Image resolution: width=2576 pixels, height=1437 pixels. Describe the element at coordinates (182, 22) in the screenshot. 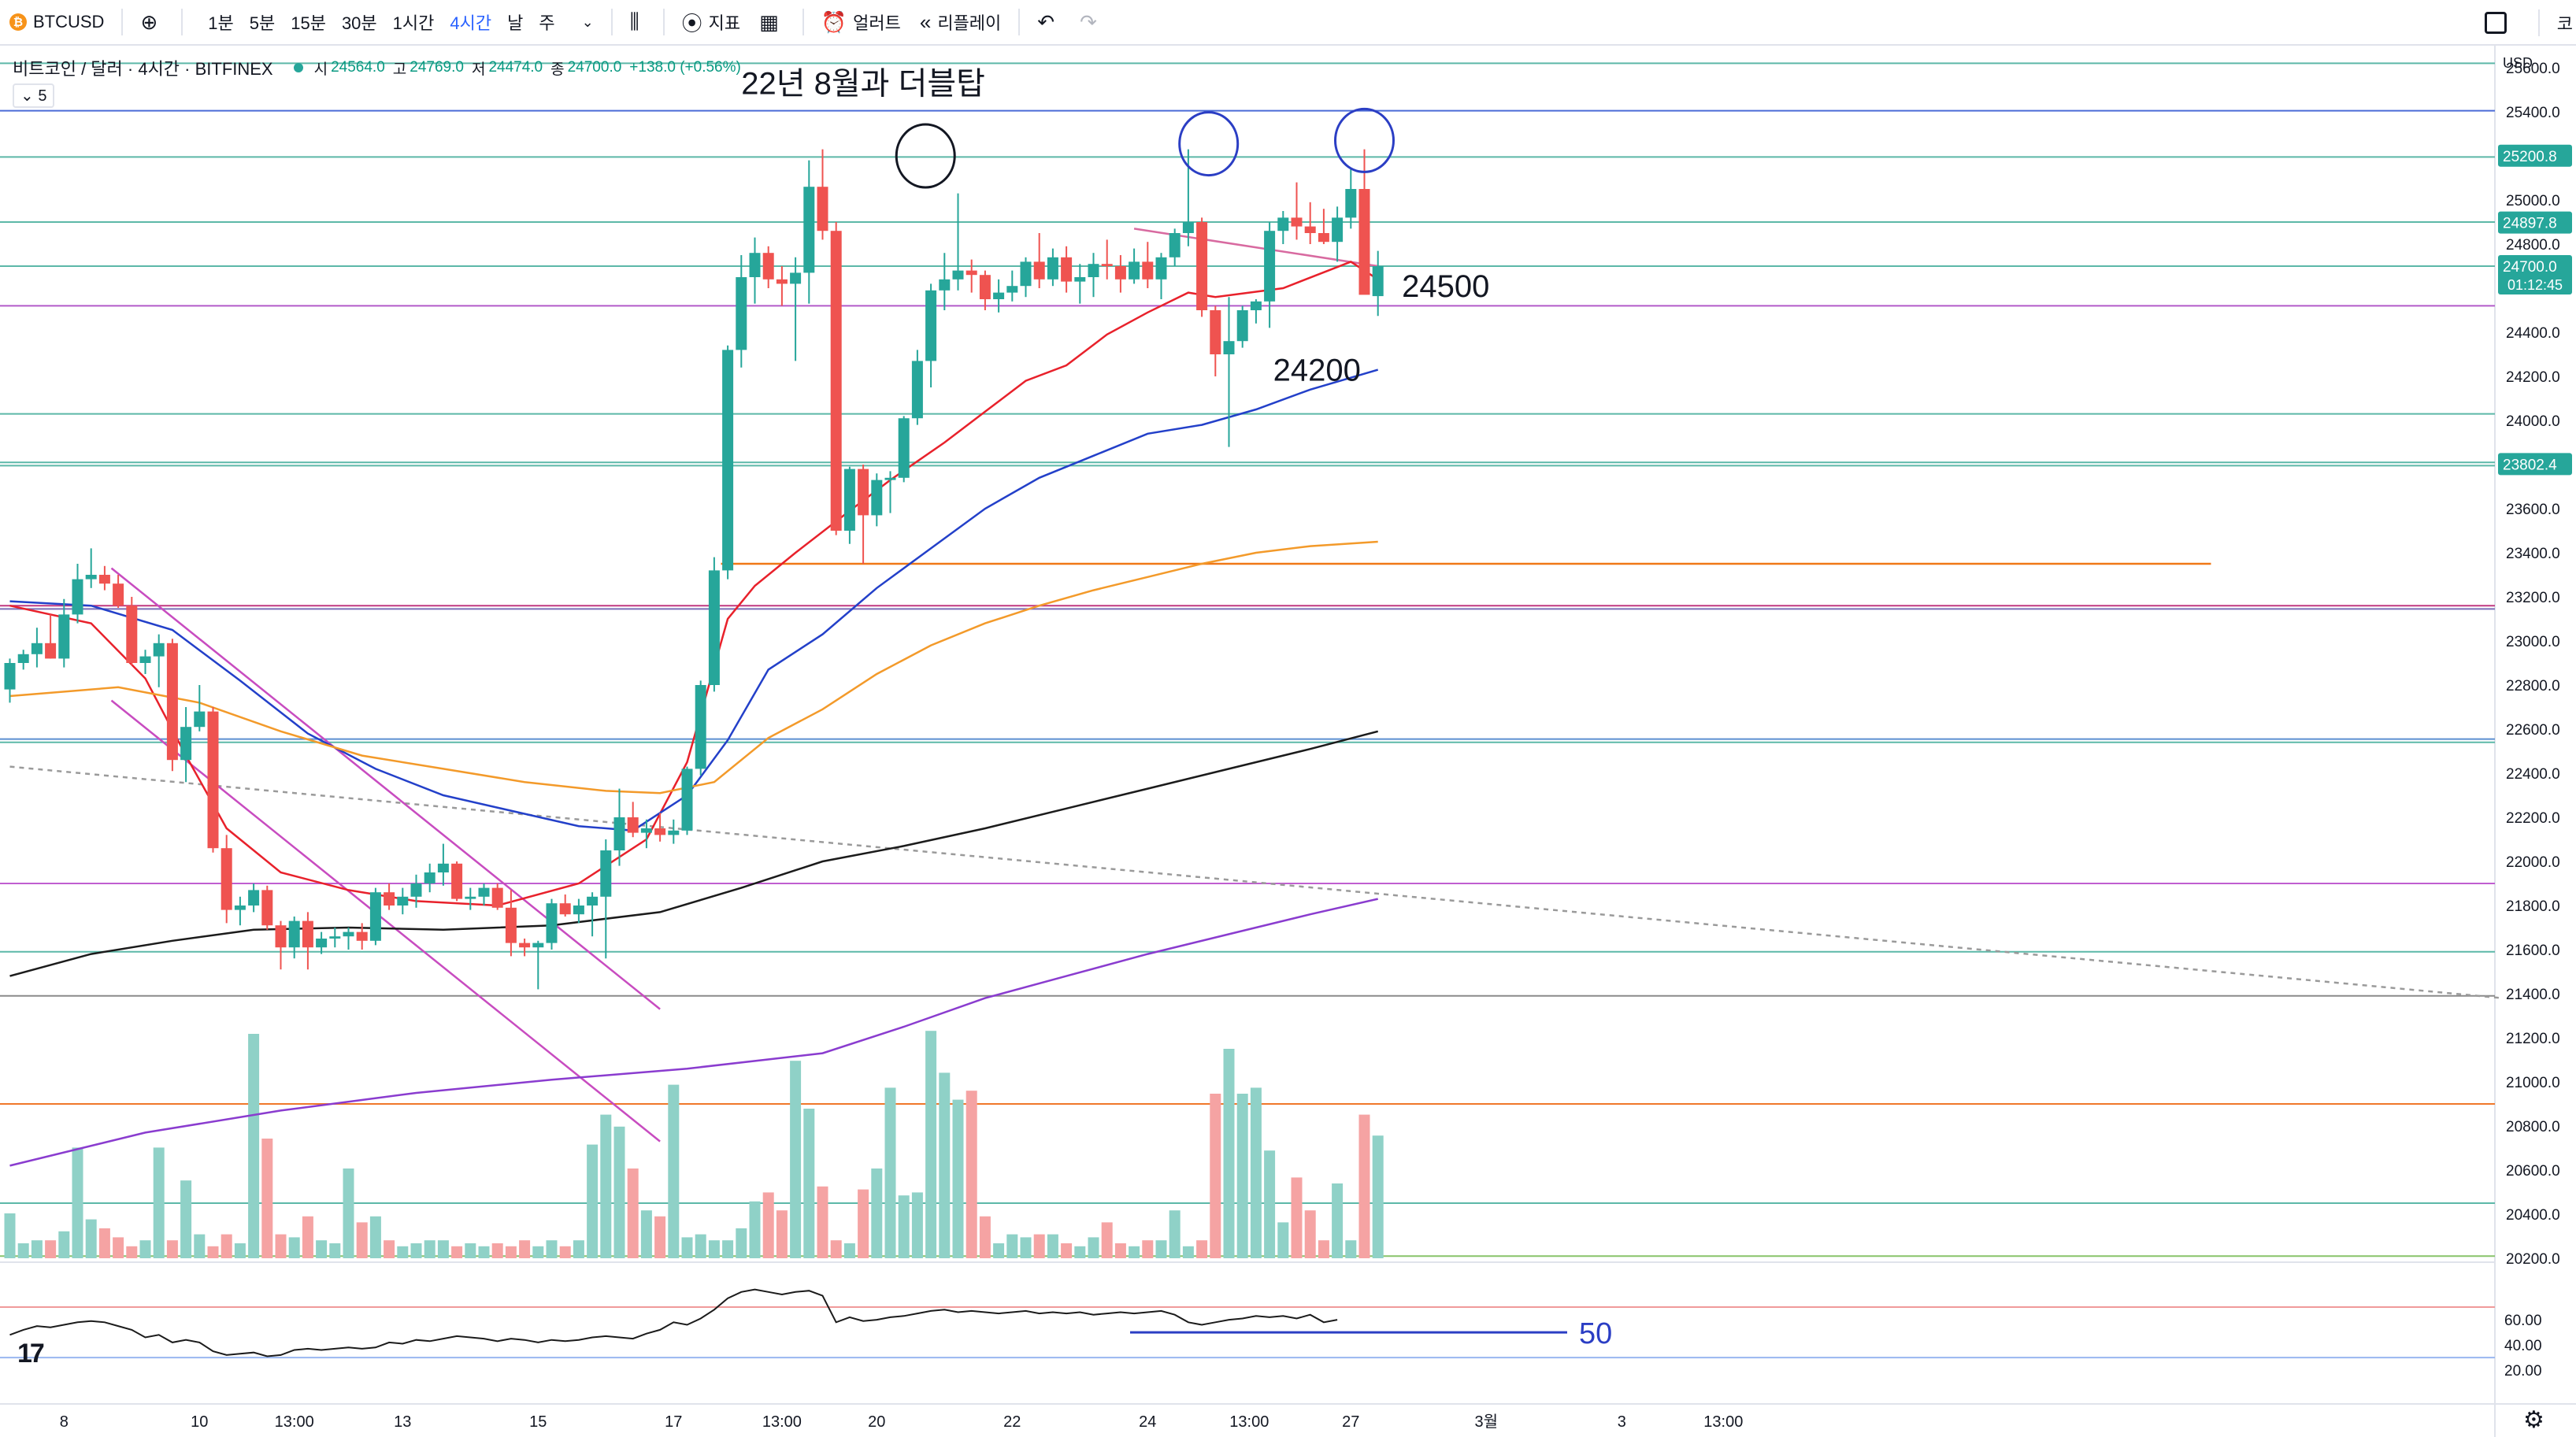

I see `toolbar-divider` at that location.